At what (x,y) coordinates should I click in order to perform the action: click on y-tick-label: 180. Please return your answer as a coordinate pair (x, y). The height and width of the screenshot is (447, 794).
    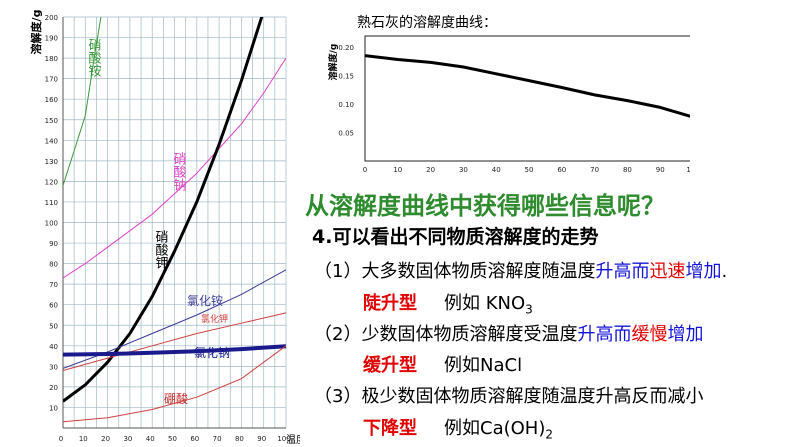
    Looking at the image, I should click on (51, 59).